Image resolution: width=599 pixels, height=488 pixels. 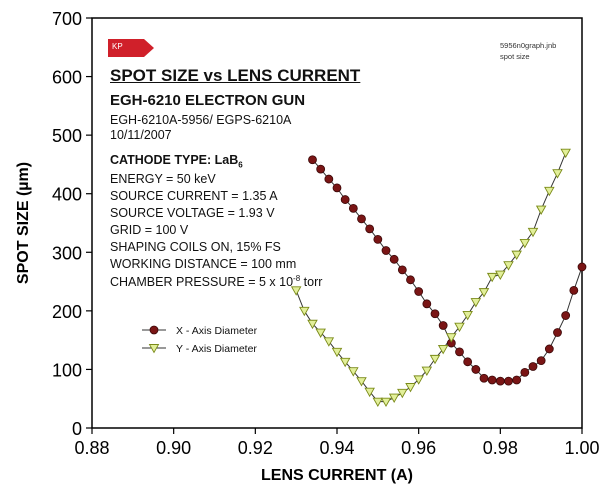 What do you see at coordinates (67, 370) in the screenshot?
I see `y-tick-label: 100` at bounding box center [67, 370].